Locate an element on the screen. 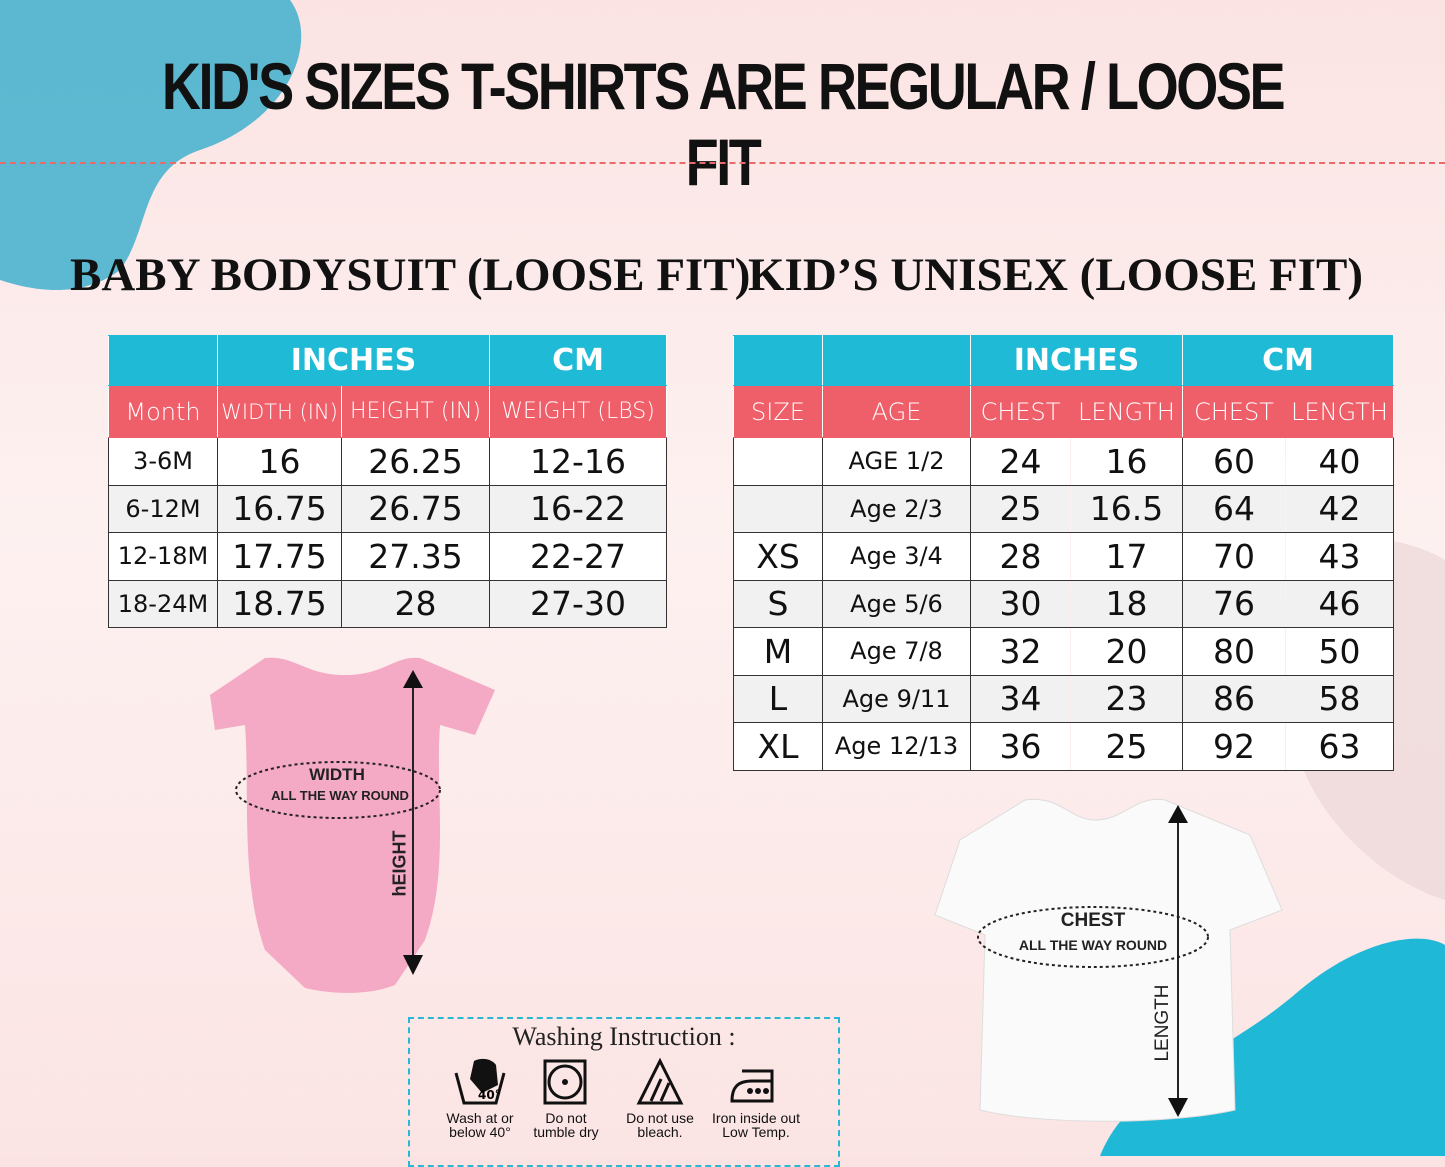 This screenshot has height=1167, width=1445. table-row: 6-12M 16.75 26.75 16-22 is located at coordinates (387, 508).